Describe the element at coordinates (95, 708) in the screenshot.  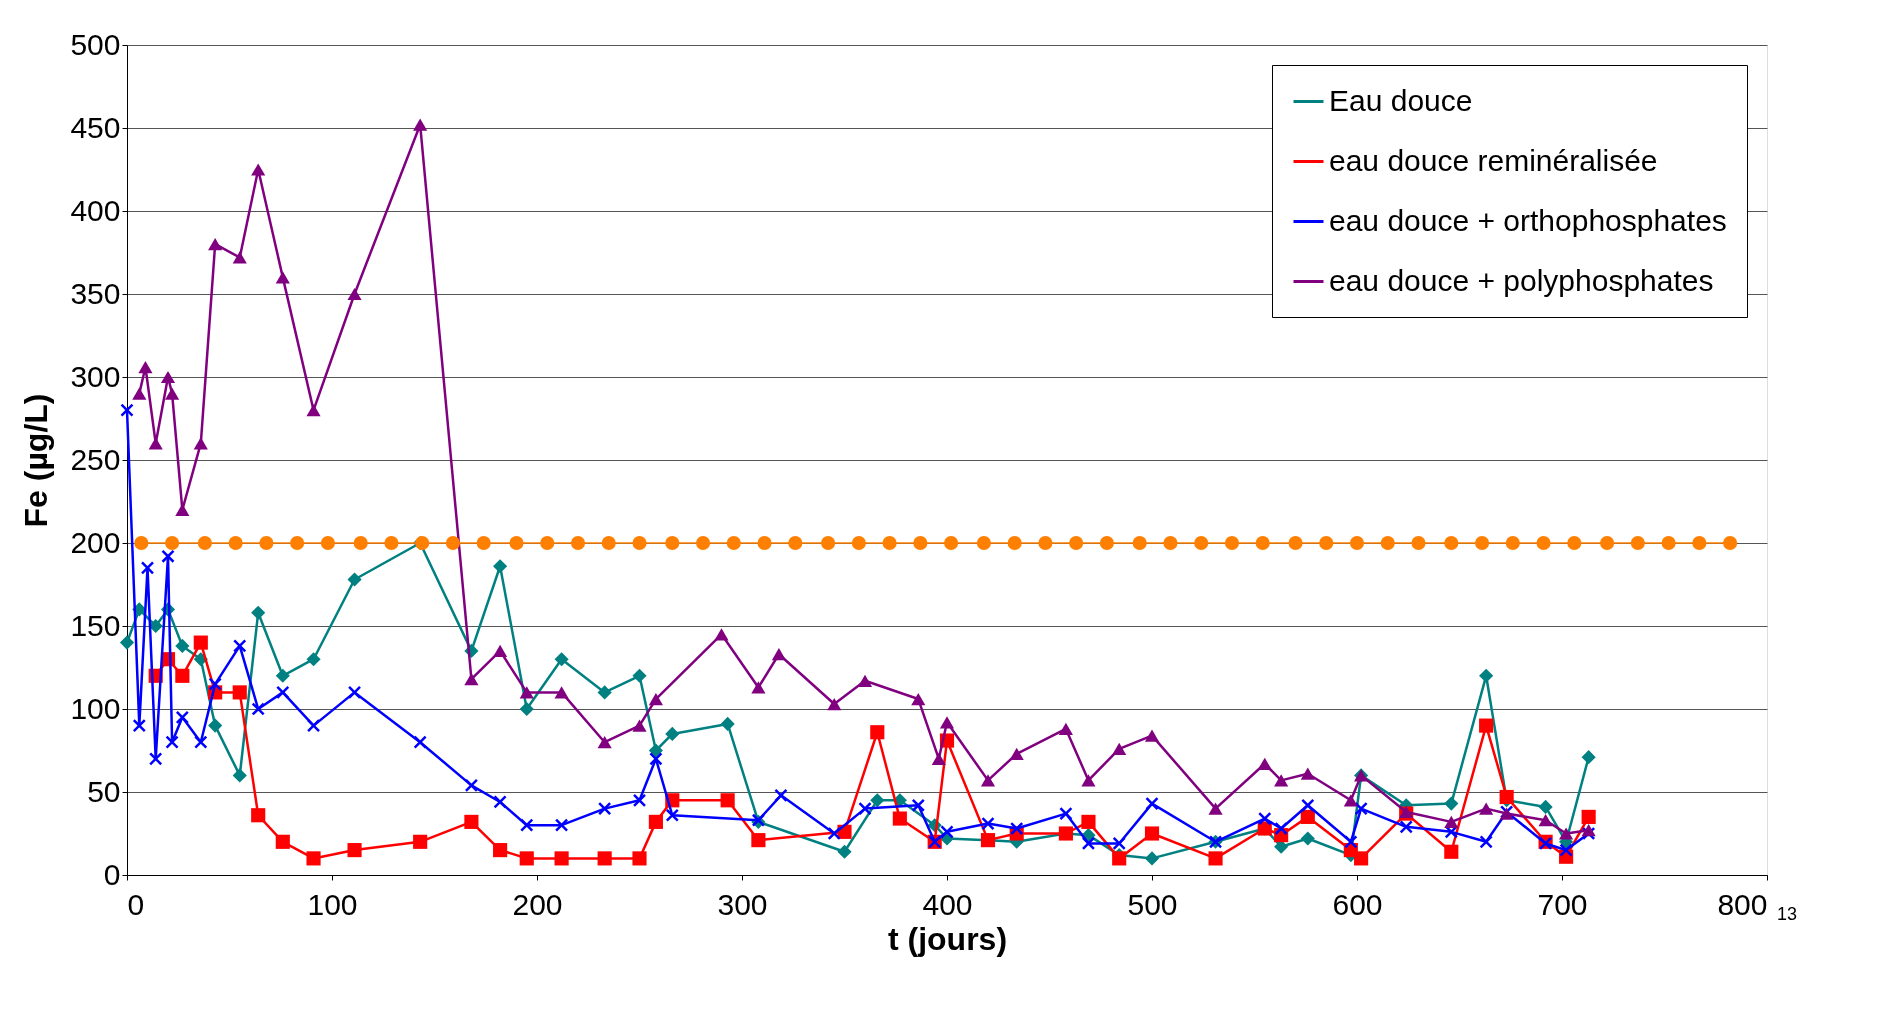
I see `y-tick-label: 100` at that location.